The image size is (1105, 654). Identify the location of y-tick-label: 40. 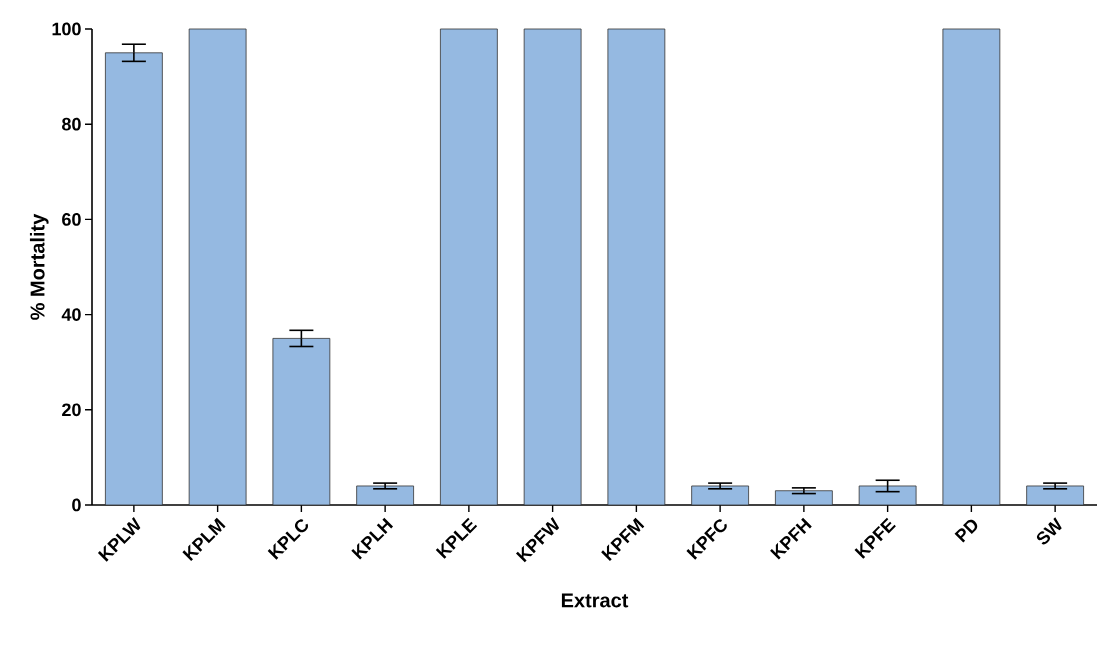
(71, 314).